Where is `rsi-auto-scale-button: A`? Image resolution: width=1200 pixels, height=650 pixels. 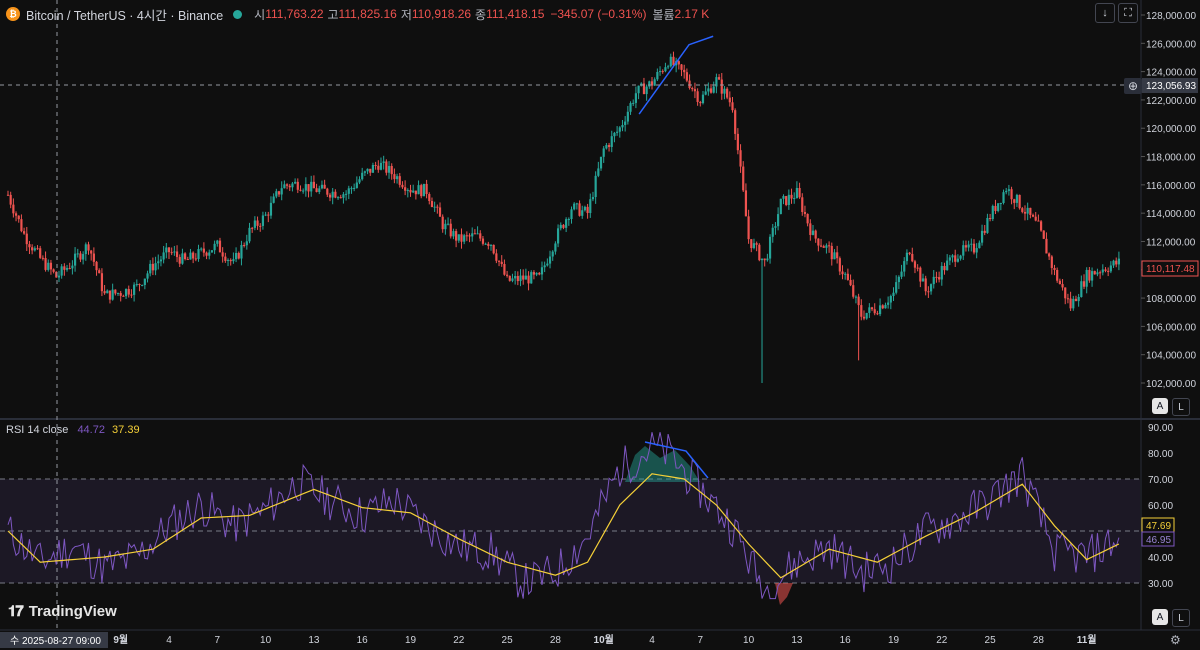
rsi-auto-scale-button: A is located at coordinates (1160, 617).